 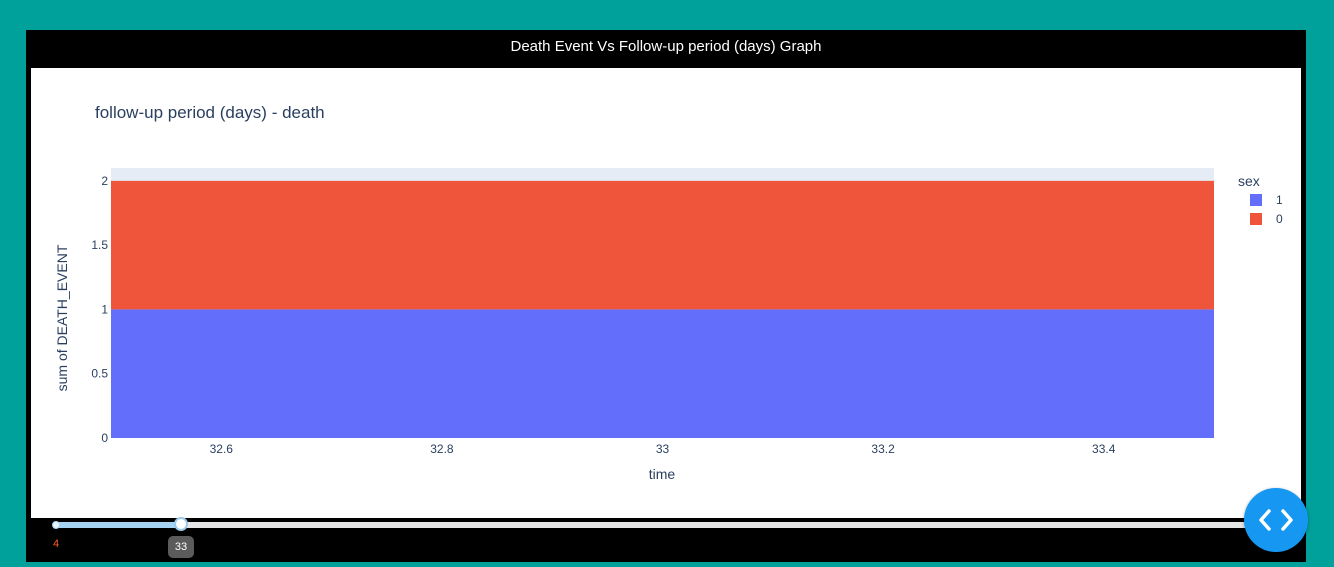 I want to click on slider-thumb, so click(x=181, y=524).